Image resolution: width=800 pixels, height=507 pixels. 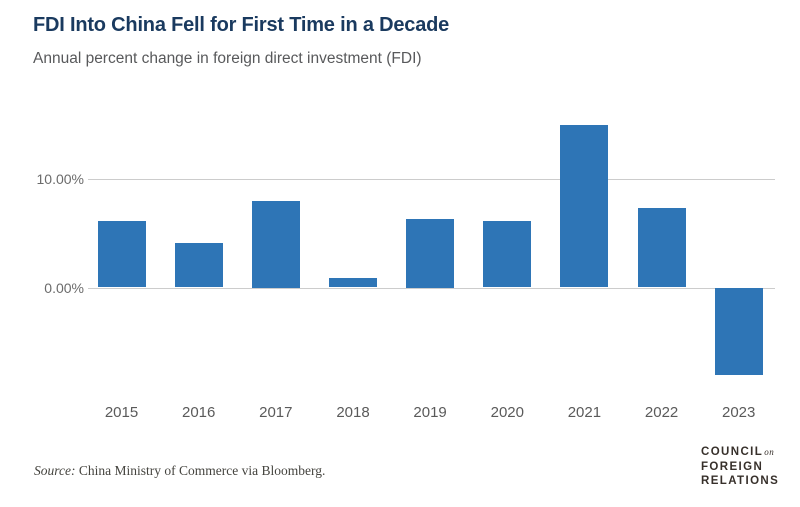 What do you see at coordinates (121, 412) in the screenshot?
I see `x-tick-label-2015: 2015` at bounding box center [121, 412].